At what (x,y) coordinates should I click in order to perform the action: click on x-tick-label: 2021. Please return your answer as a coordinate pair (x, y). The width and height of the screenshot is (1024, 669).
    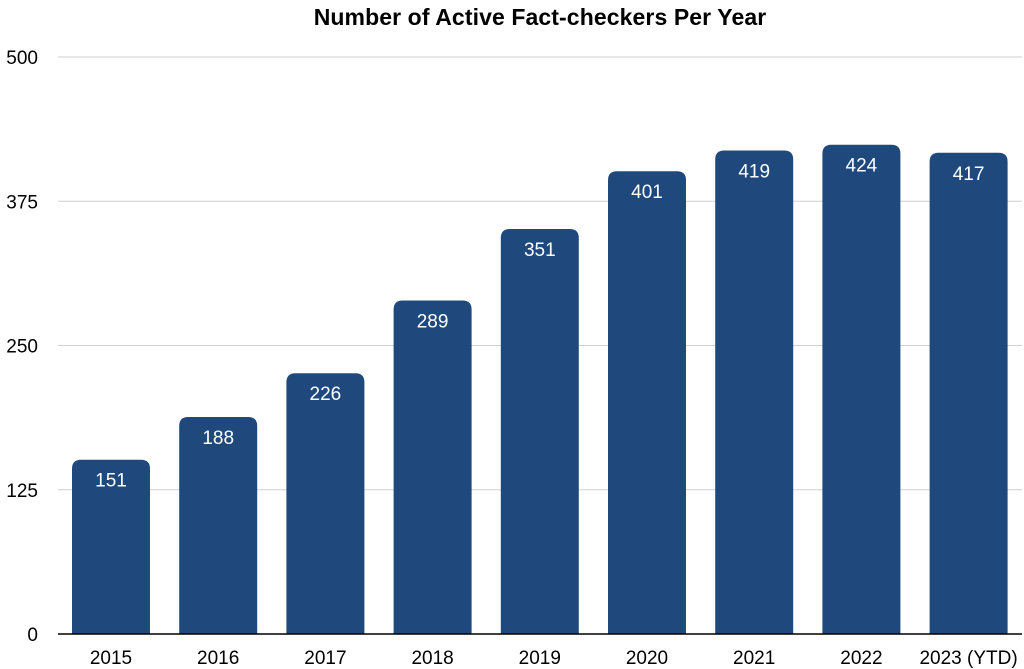
    Looking at the image, I should click on (754, 658).